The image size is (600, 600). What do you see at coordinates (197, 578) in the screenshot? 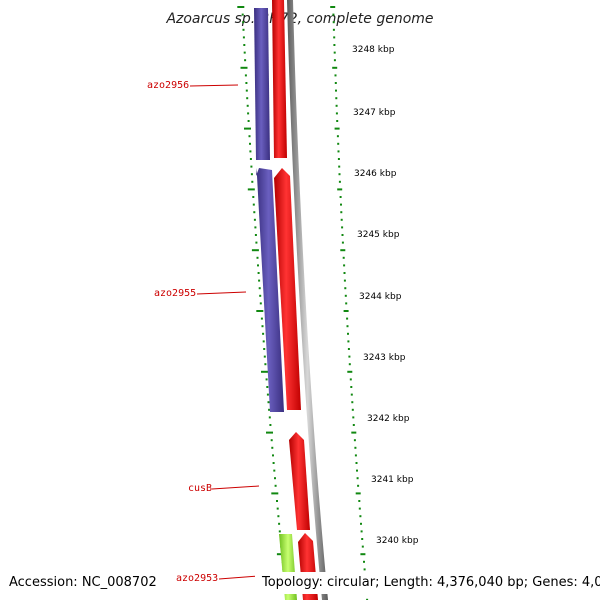
I see `gene-label-azo2953: azo2953` at bounding box center [197, 578].